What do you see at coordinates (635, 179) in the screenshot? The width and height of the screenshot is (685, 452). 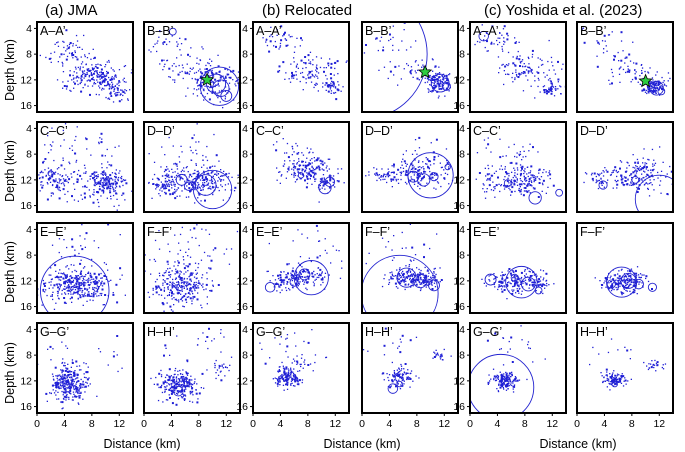 I see `rupture-circle` at bounding box center [635, 179].